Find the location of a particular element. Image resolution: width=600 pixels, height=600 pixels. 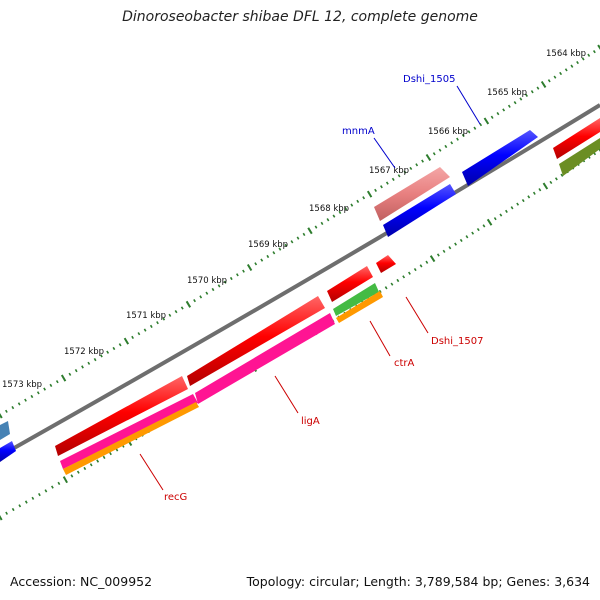

gene-block-mnma is located at coordinates (419, 210).